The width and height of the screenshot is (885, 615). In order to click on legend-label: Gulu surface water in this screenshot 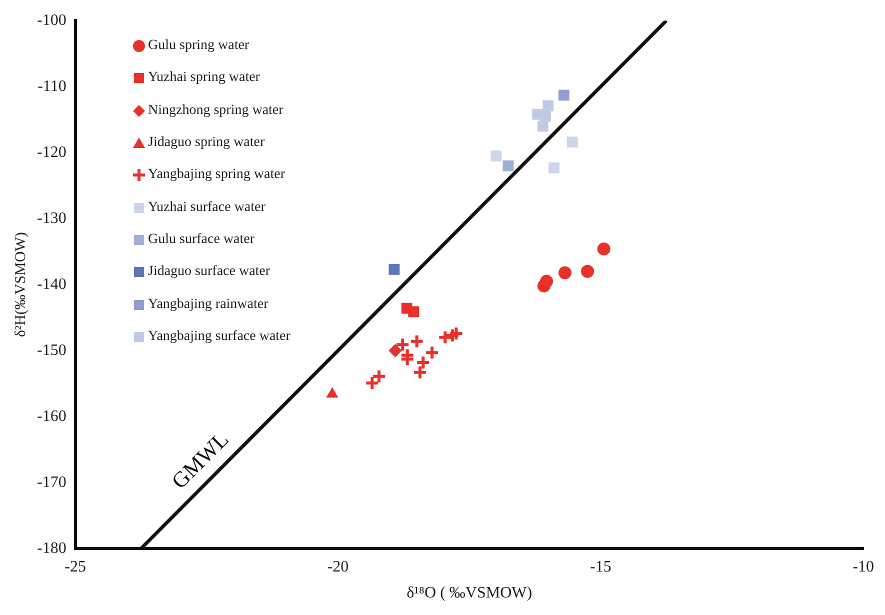, I will do `click(201, 240)`.